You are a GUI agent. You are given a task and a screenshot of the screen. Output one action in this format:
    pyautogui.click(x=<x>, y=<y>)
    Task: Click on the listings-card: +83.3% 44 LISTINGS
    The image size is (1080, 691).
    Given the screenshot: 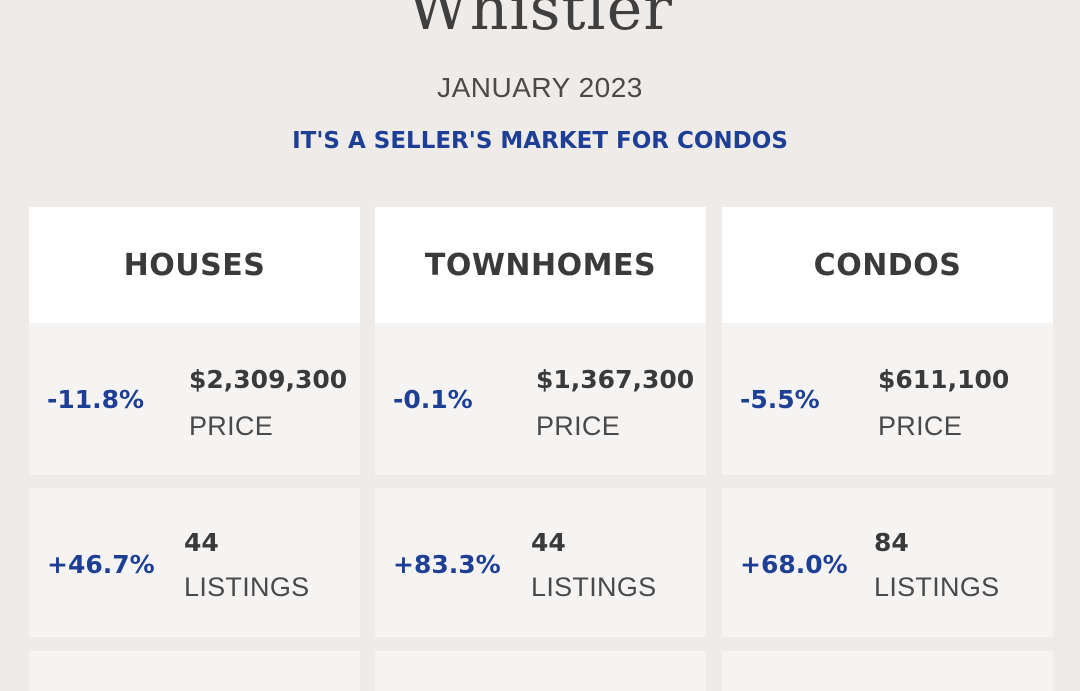 What is the action you would take?
    pyautogui.click(x=540, y=562)
    